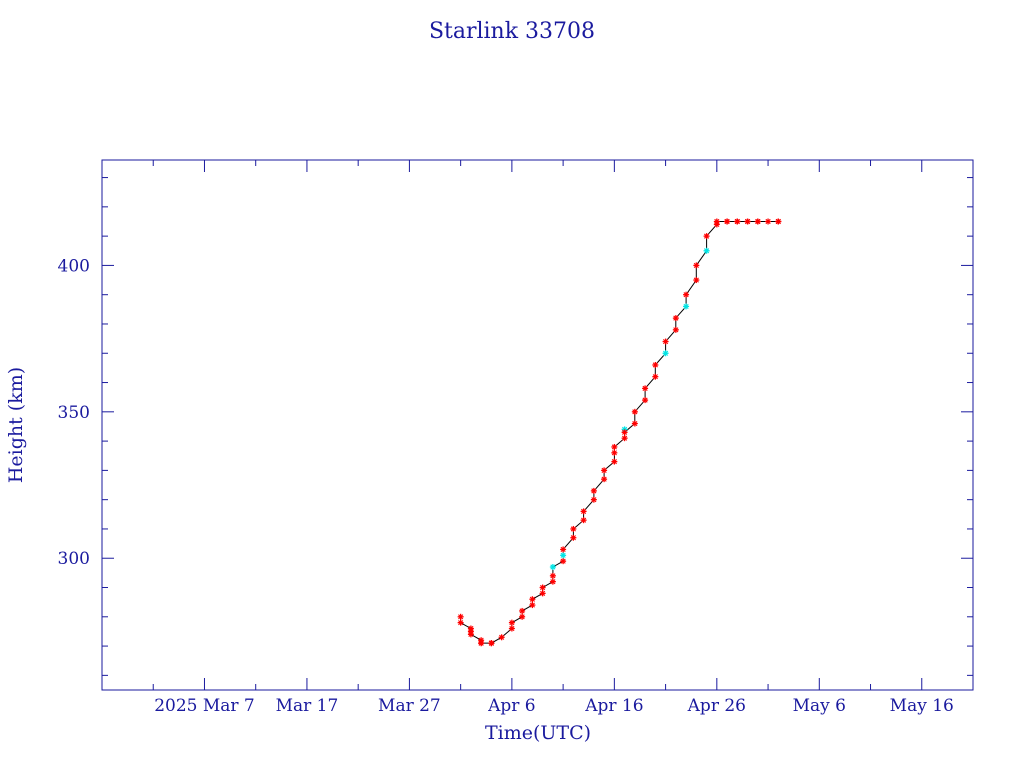 This screenshot has height=768, width=1024. I want to click on y-tick-label: 300, so click(74, 559).